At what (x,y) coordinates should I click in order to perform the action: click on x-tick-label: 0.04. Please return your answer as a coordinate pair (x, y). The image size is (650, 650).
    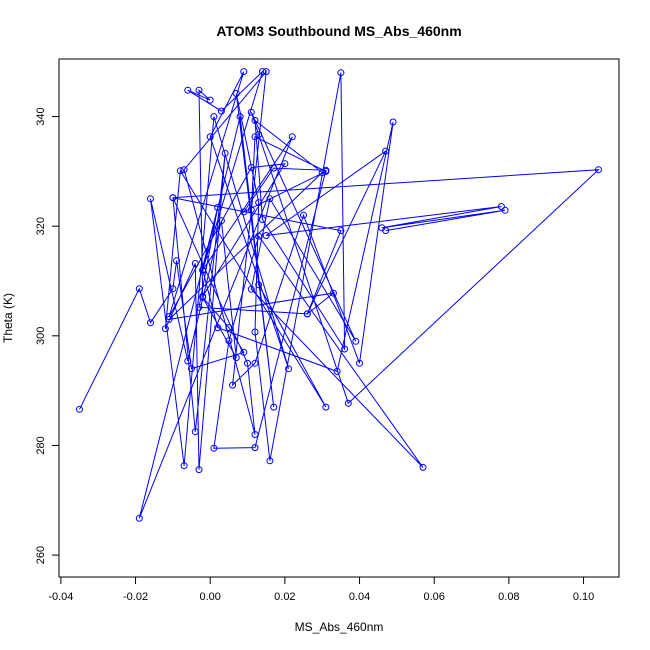
    Looking at the image, I should click on (359, 597).